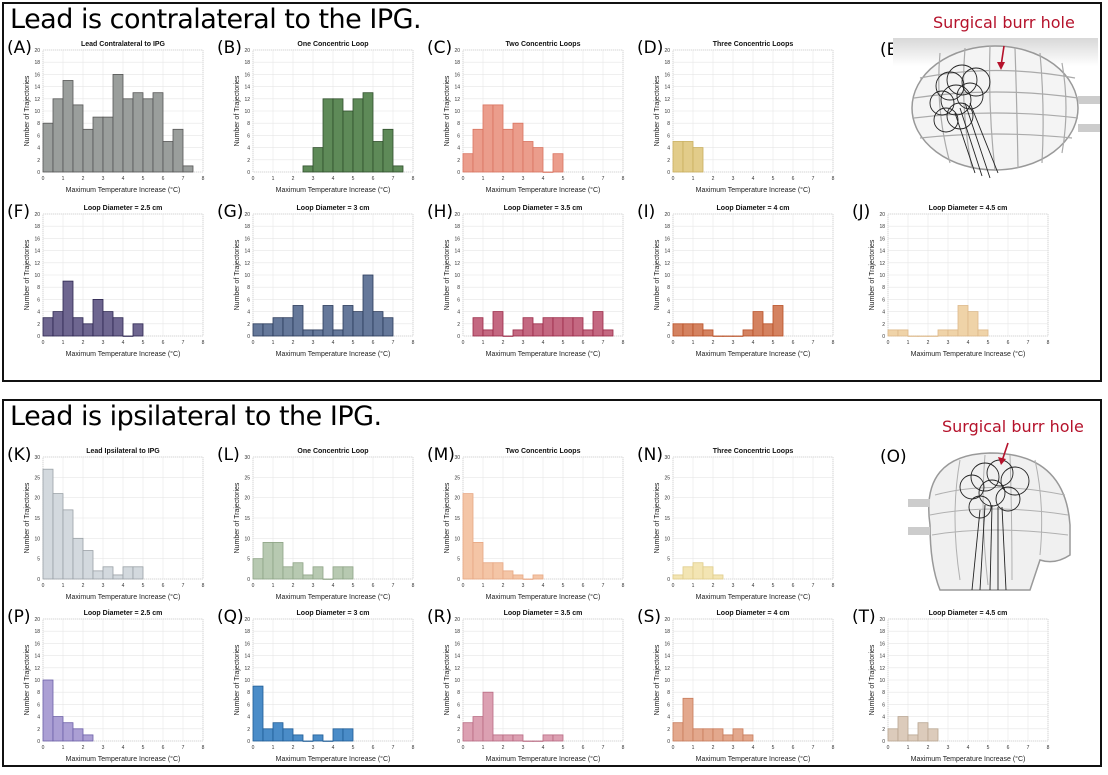  Describe the element at coordinates (37, 519) in the screenshot. I see `y-tick-label: 15` at that location.